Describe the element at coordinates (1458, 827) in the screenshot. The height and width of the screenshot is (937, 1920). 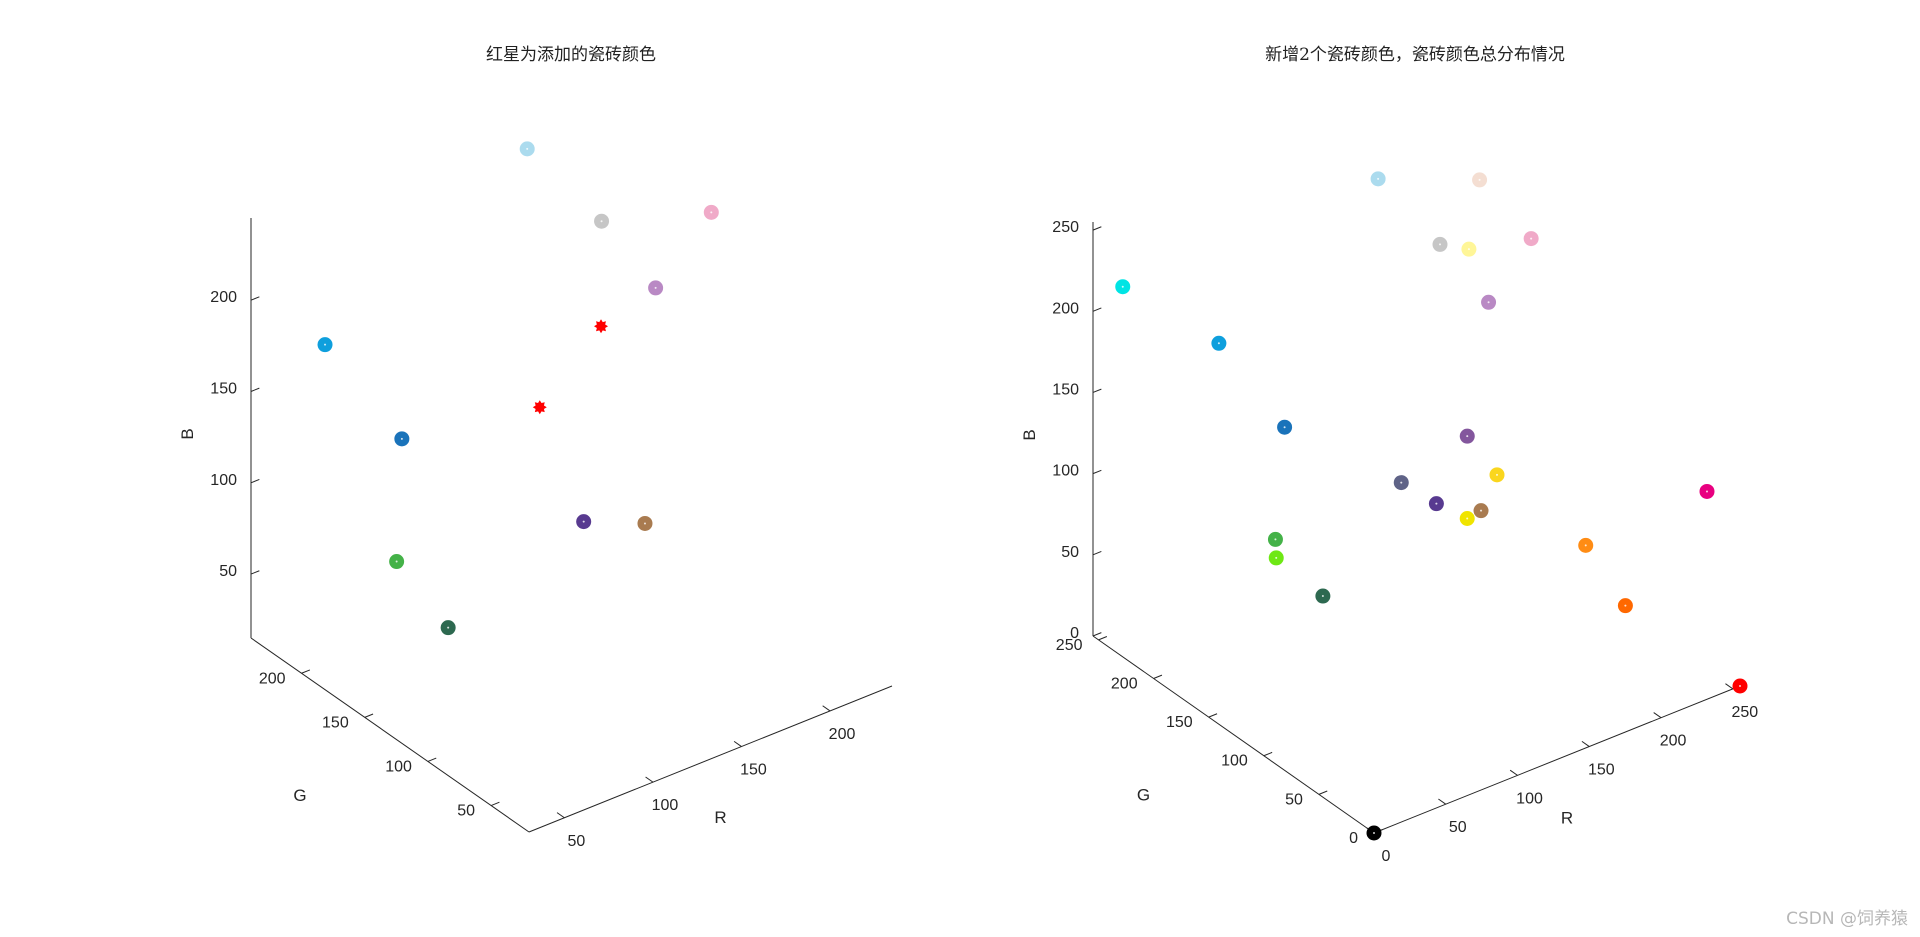
I see `r-tick-label: 50` at that location.